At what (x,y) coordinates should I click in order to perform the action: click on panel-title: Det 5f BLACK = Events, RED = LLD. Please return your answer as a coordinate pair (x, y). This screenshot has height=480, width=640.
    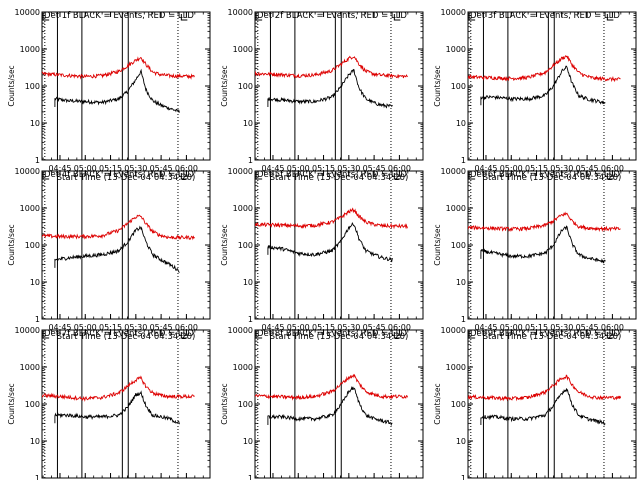
    Looking at the image, I should click on (332, 175).